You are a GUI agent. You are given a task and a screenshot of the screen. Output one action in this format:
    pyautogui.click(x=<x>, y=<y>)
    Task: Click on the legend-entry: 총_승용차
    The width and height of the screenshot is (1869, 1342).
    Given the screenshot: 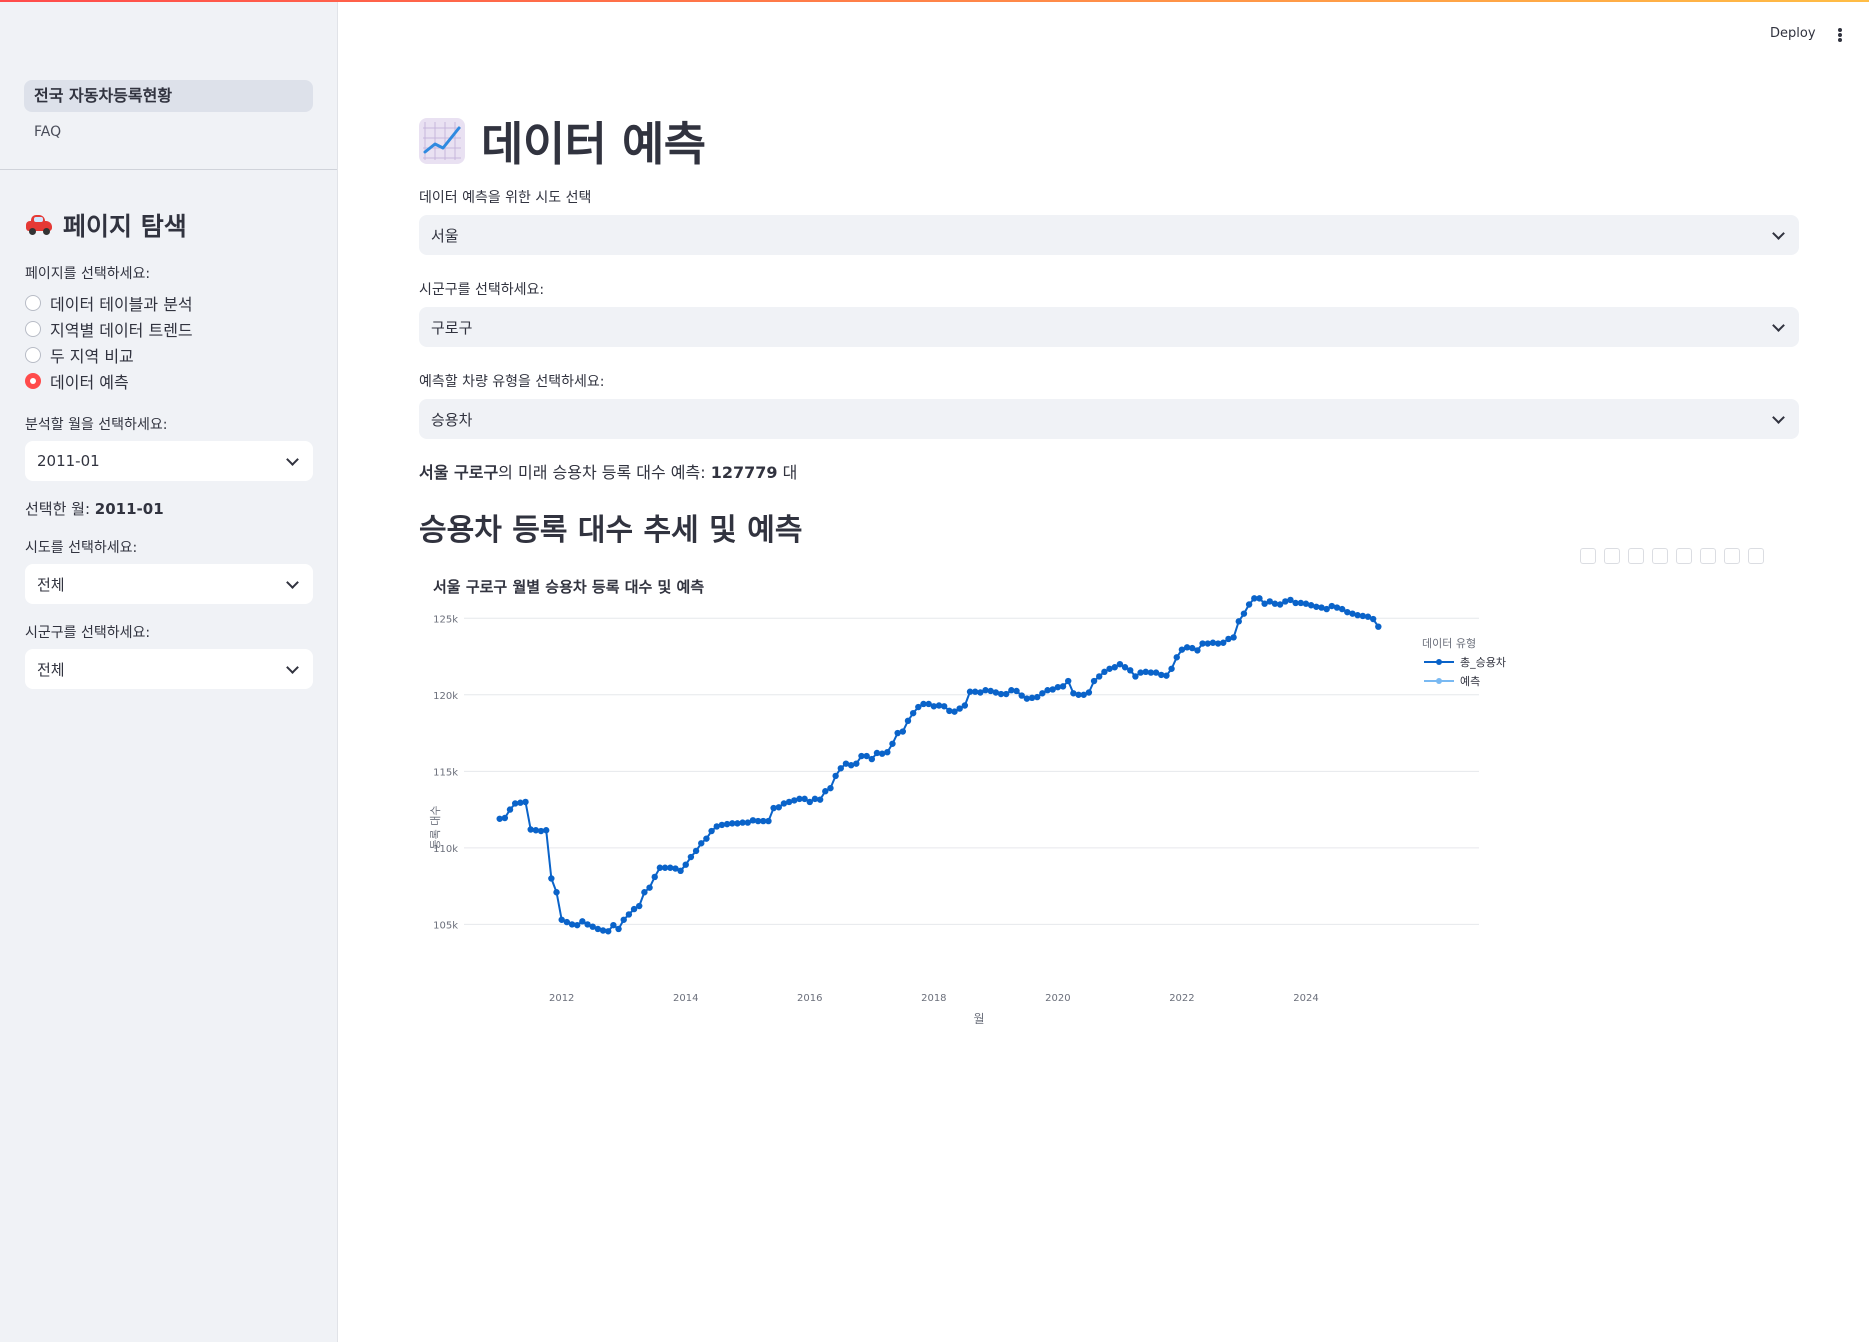 What is the action you would take?
    pyautogui.click(x=1483, y=662)
    